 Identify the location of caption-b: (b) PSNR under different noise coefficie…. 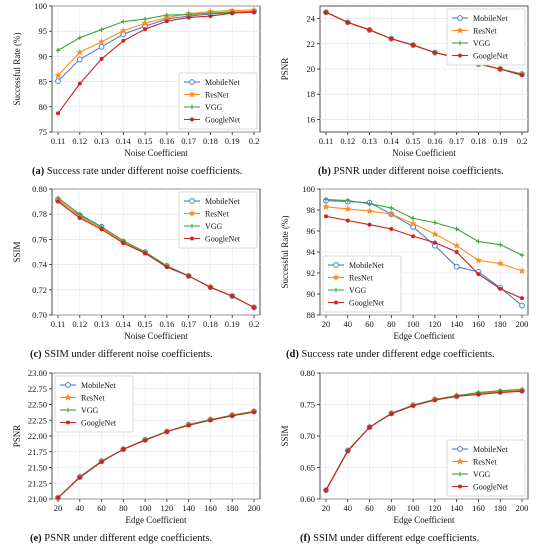
(411, 171).